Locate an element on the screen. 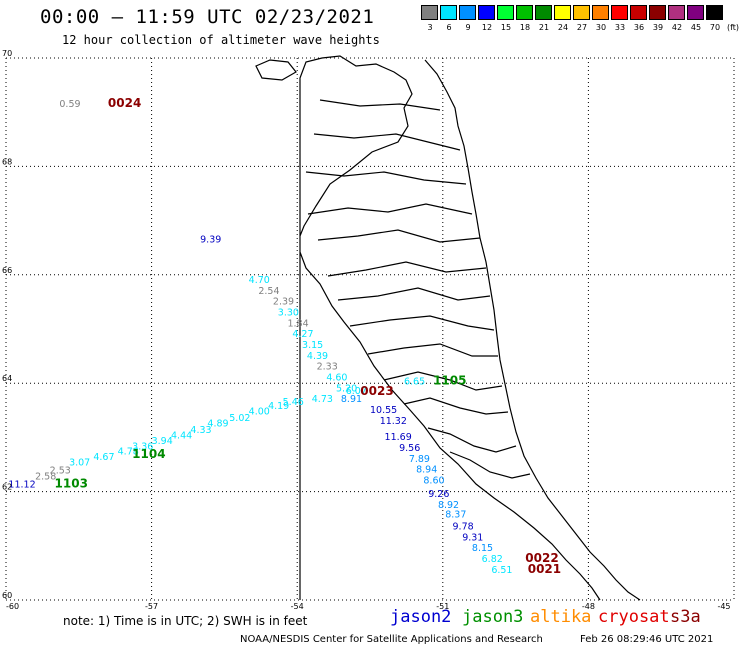 The height and width of the screenshot is (650, 740). wave-height-value: 9.26 is located at coordinates (438, 494).